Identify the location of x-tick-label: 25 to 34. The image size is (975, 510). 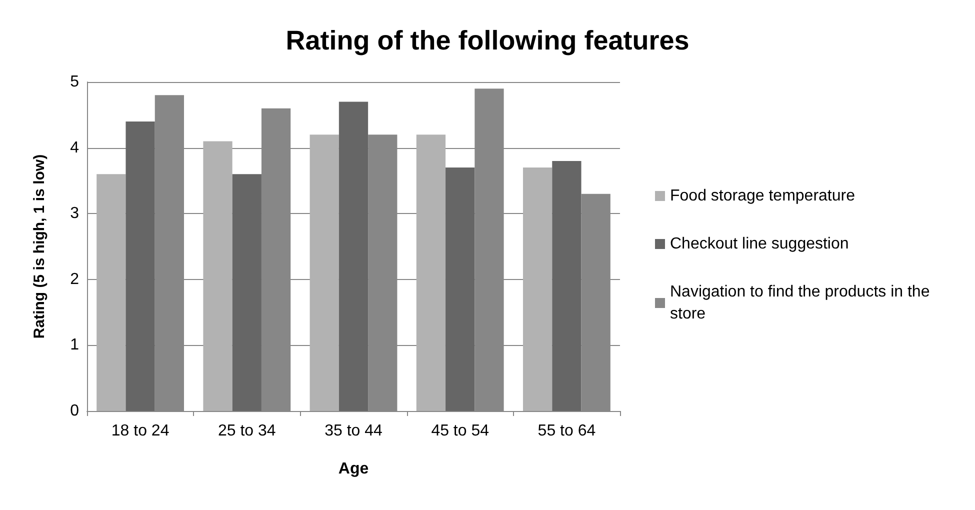
(247, 431).